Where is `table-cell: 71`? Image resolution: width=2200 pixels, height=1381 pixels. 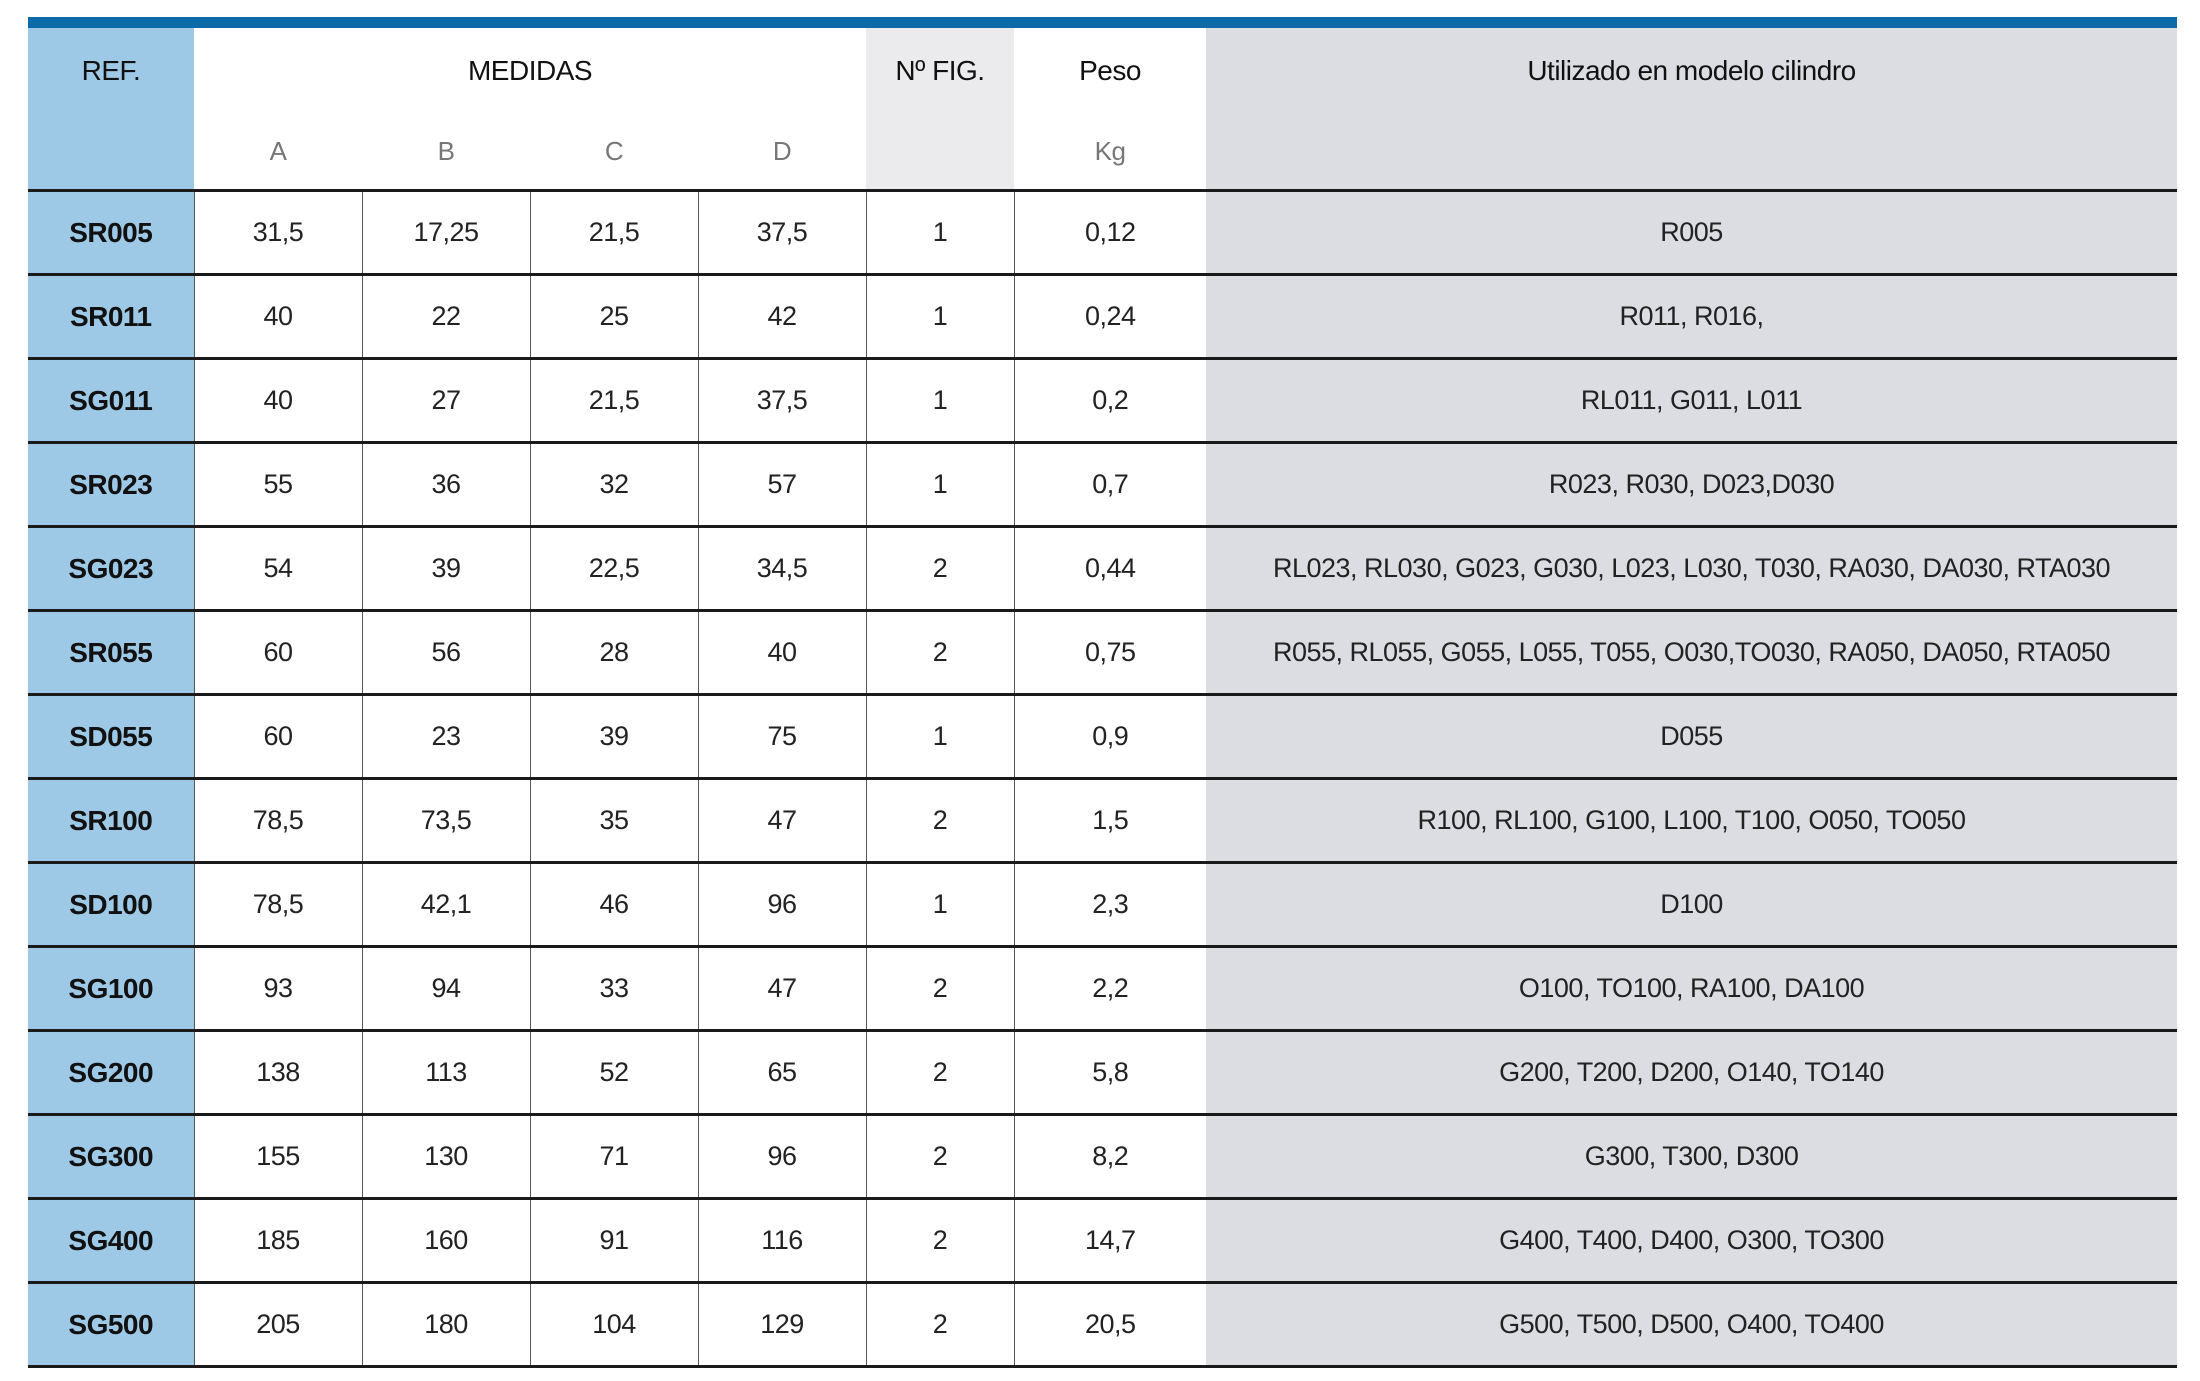
table-cell: 71 is located at coordinates (613, 1157).